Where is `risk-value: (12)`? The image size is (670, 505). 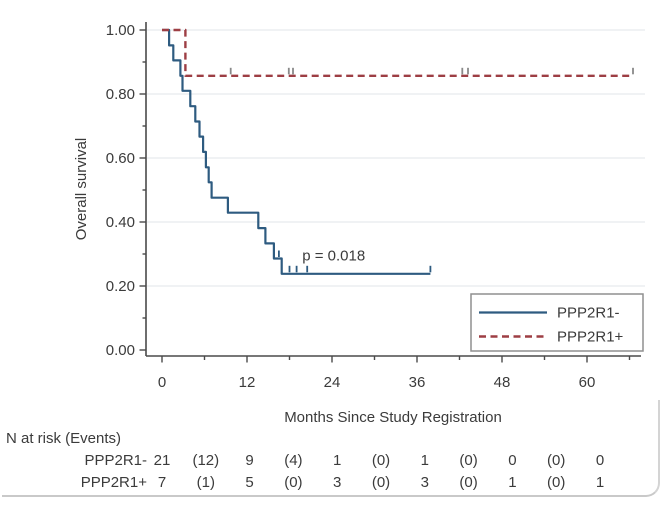 risk-value: (12) is located at coordinates (205, 460).